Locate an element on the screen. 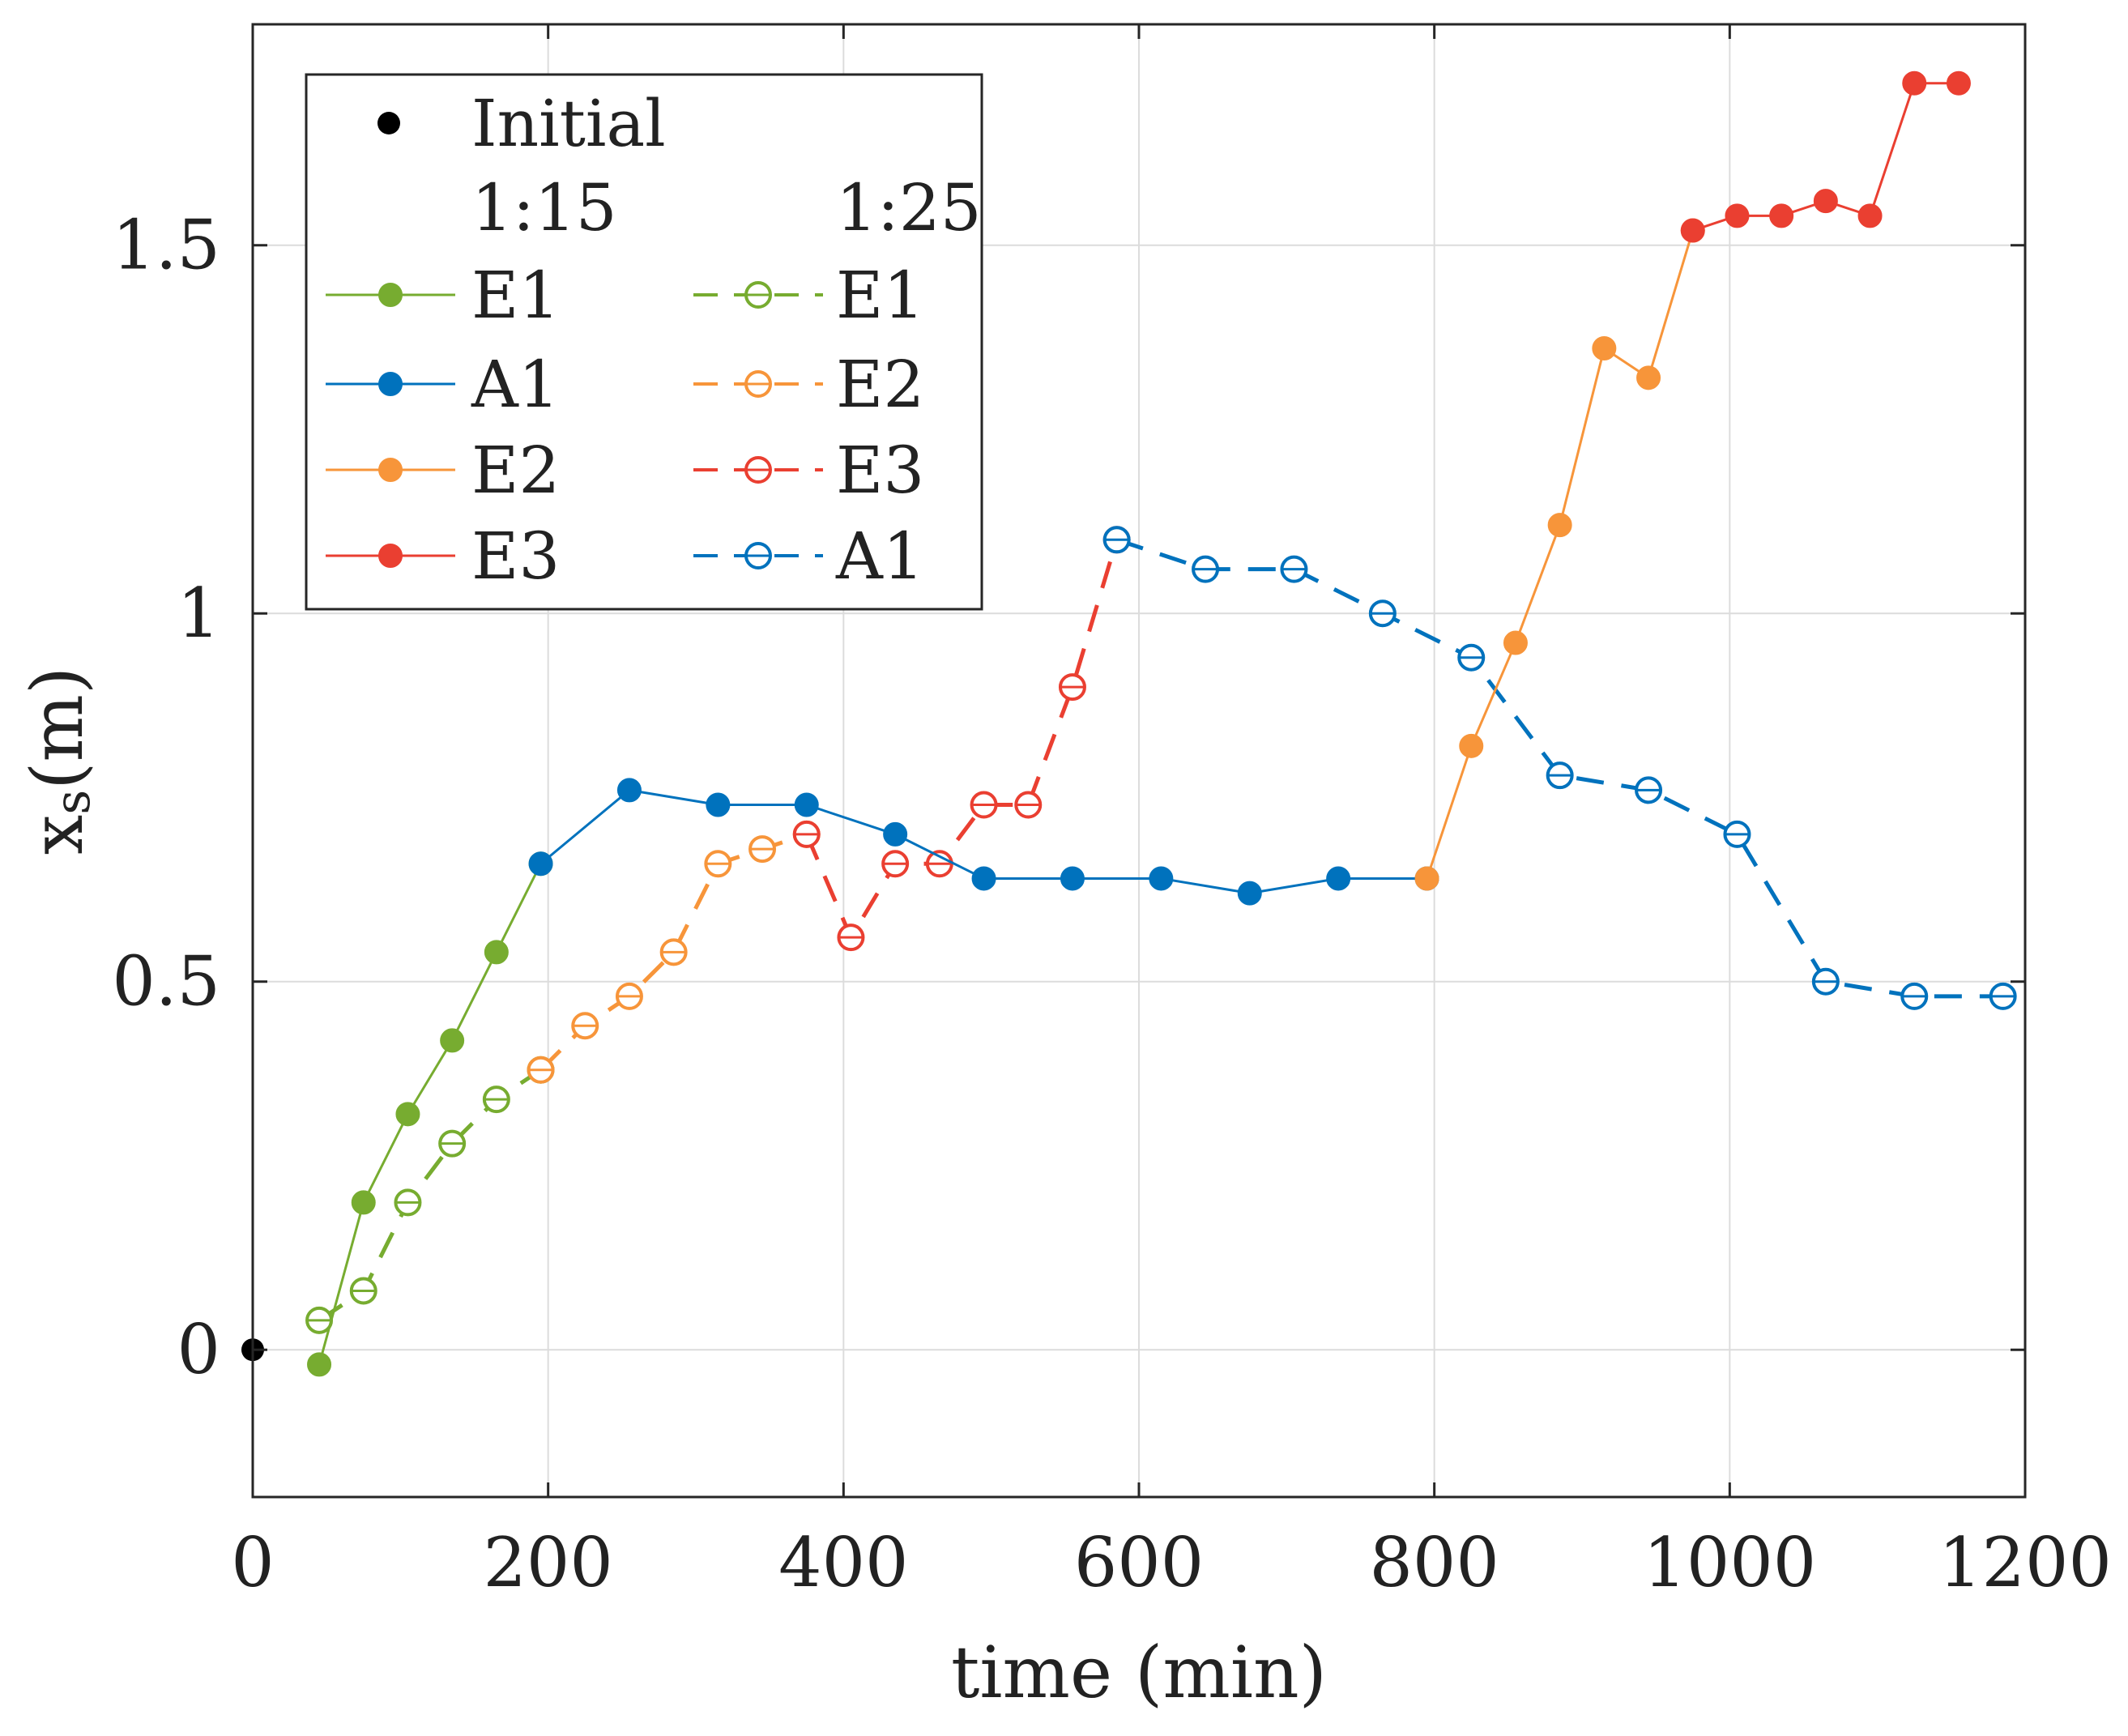 The width and height of the screenshot is (2128, 1736). x-tick-label: 800 is located at coordinates (1434, 1562).